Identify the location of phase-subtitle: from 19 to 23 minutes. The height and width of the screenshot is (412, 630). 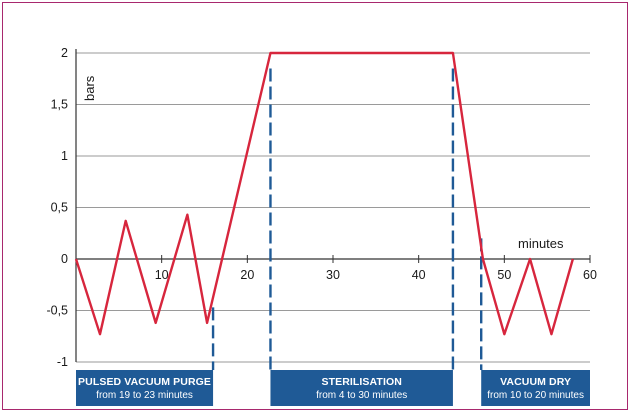
(144, 395).